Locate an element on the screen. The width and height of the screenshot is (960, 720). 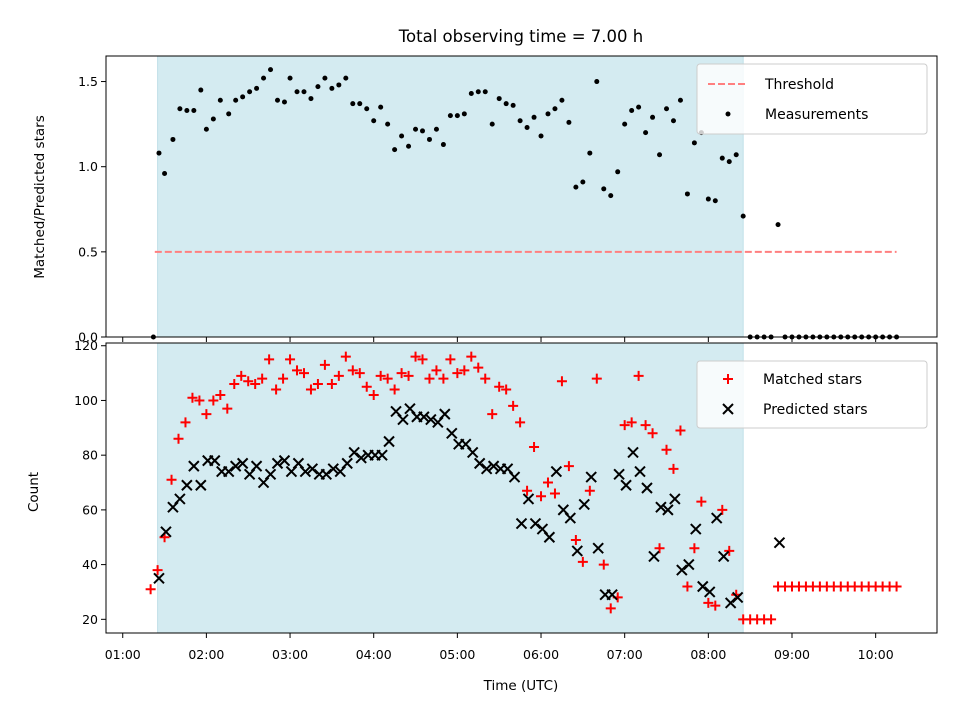
bottom-legend-box is located at coordinates (812, 394).